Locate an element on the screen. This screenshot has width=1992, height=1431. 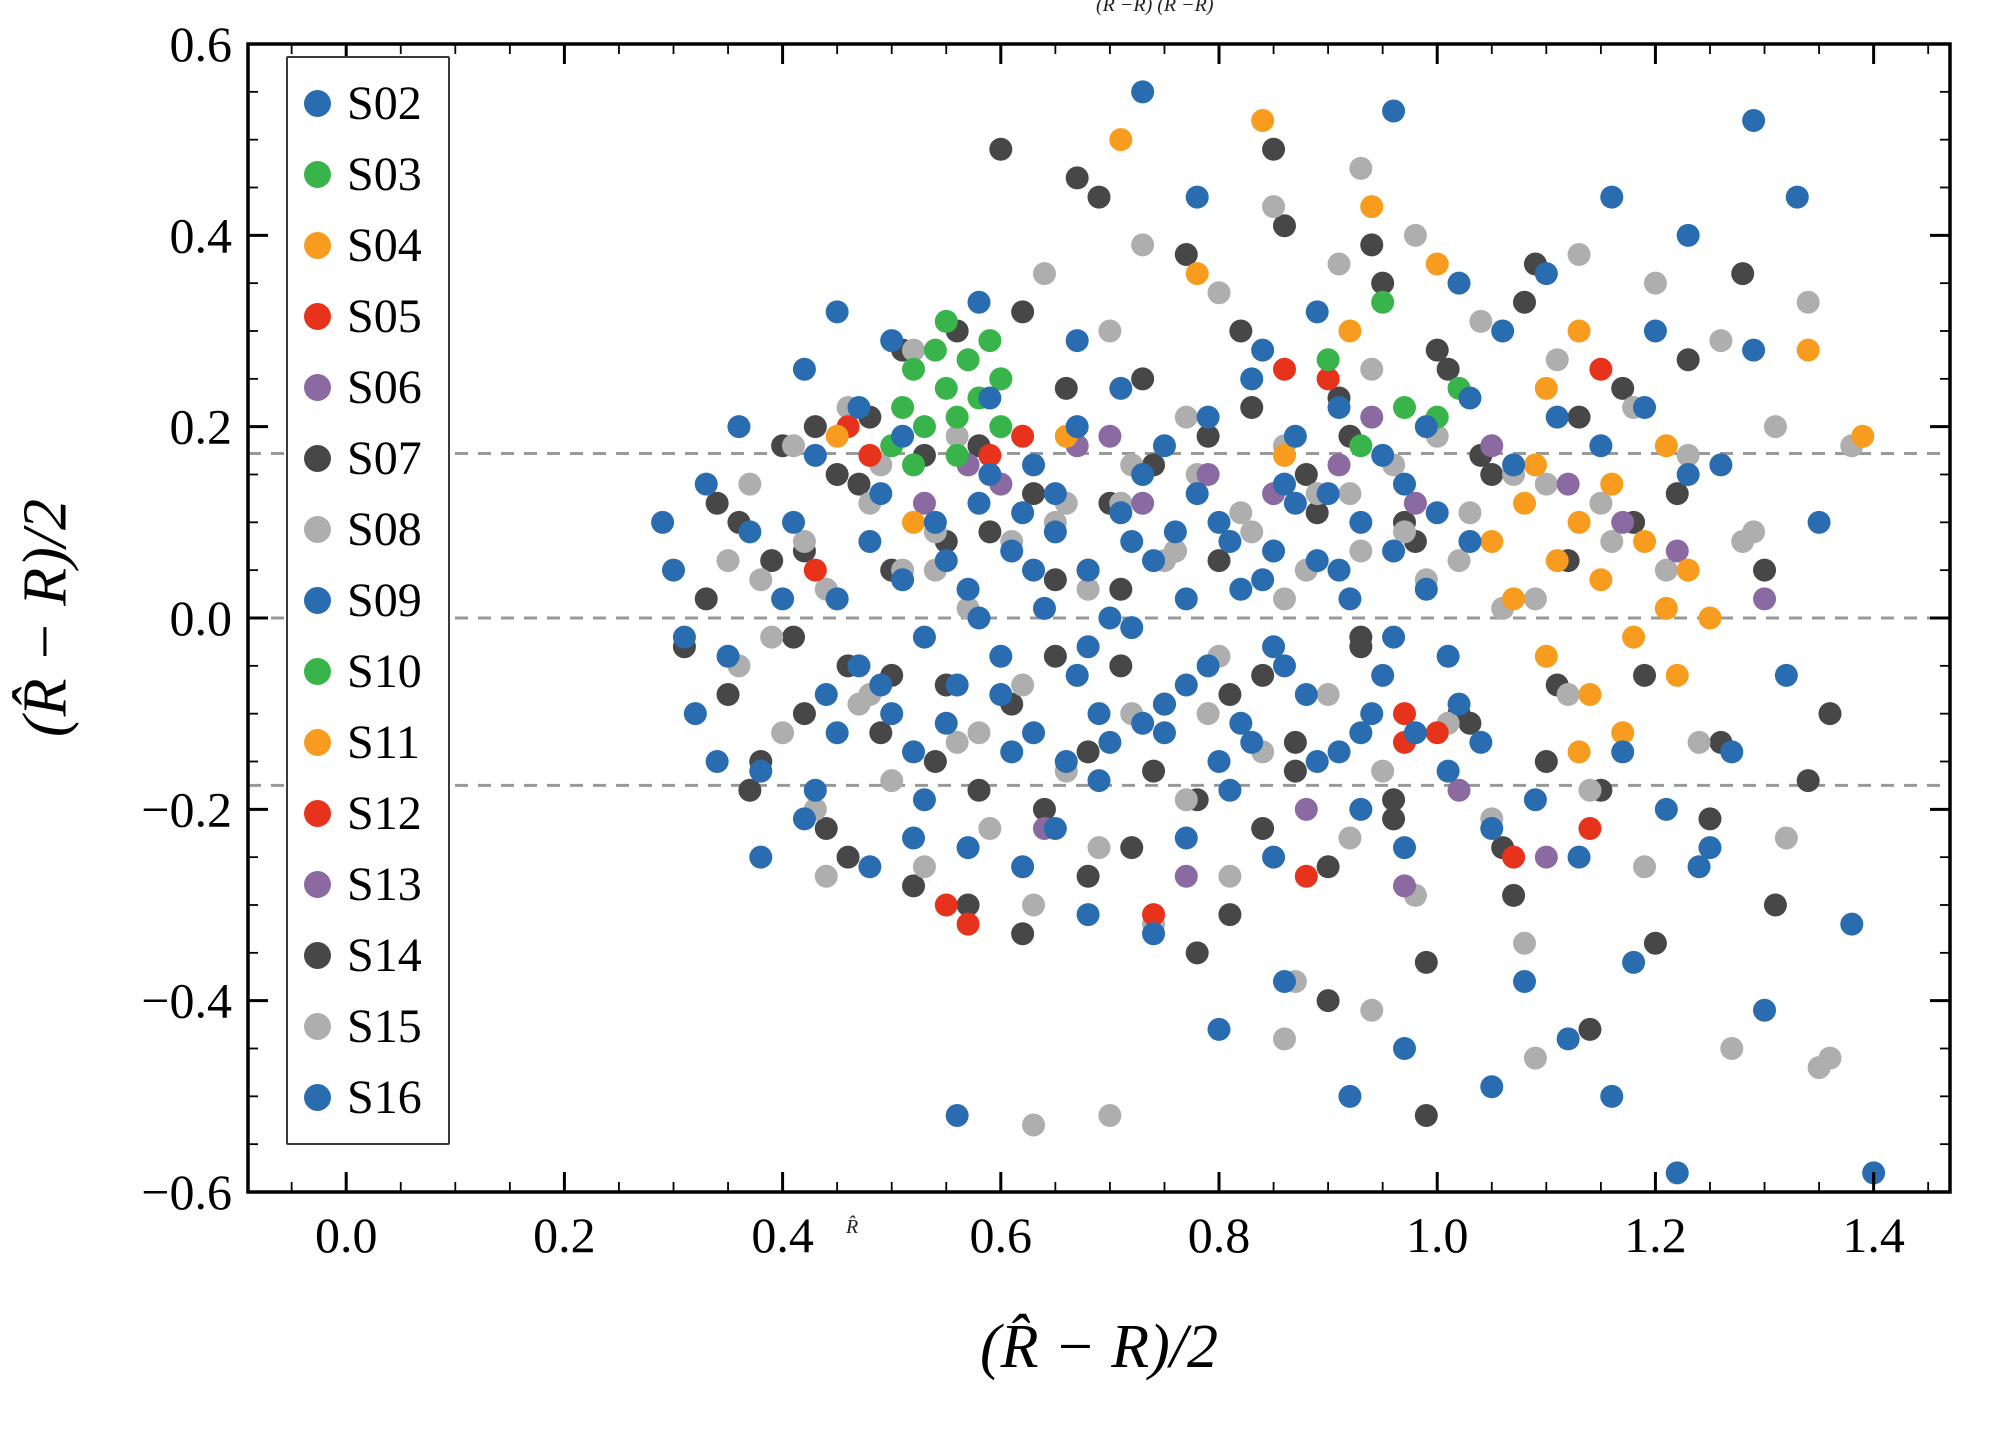
y-tick-label: 0.0 is located at coordinates (201, 618).